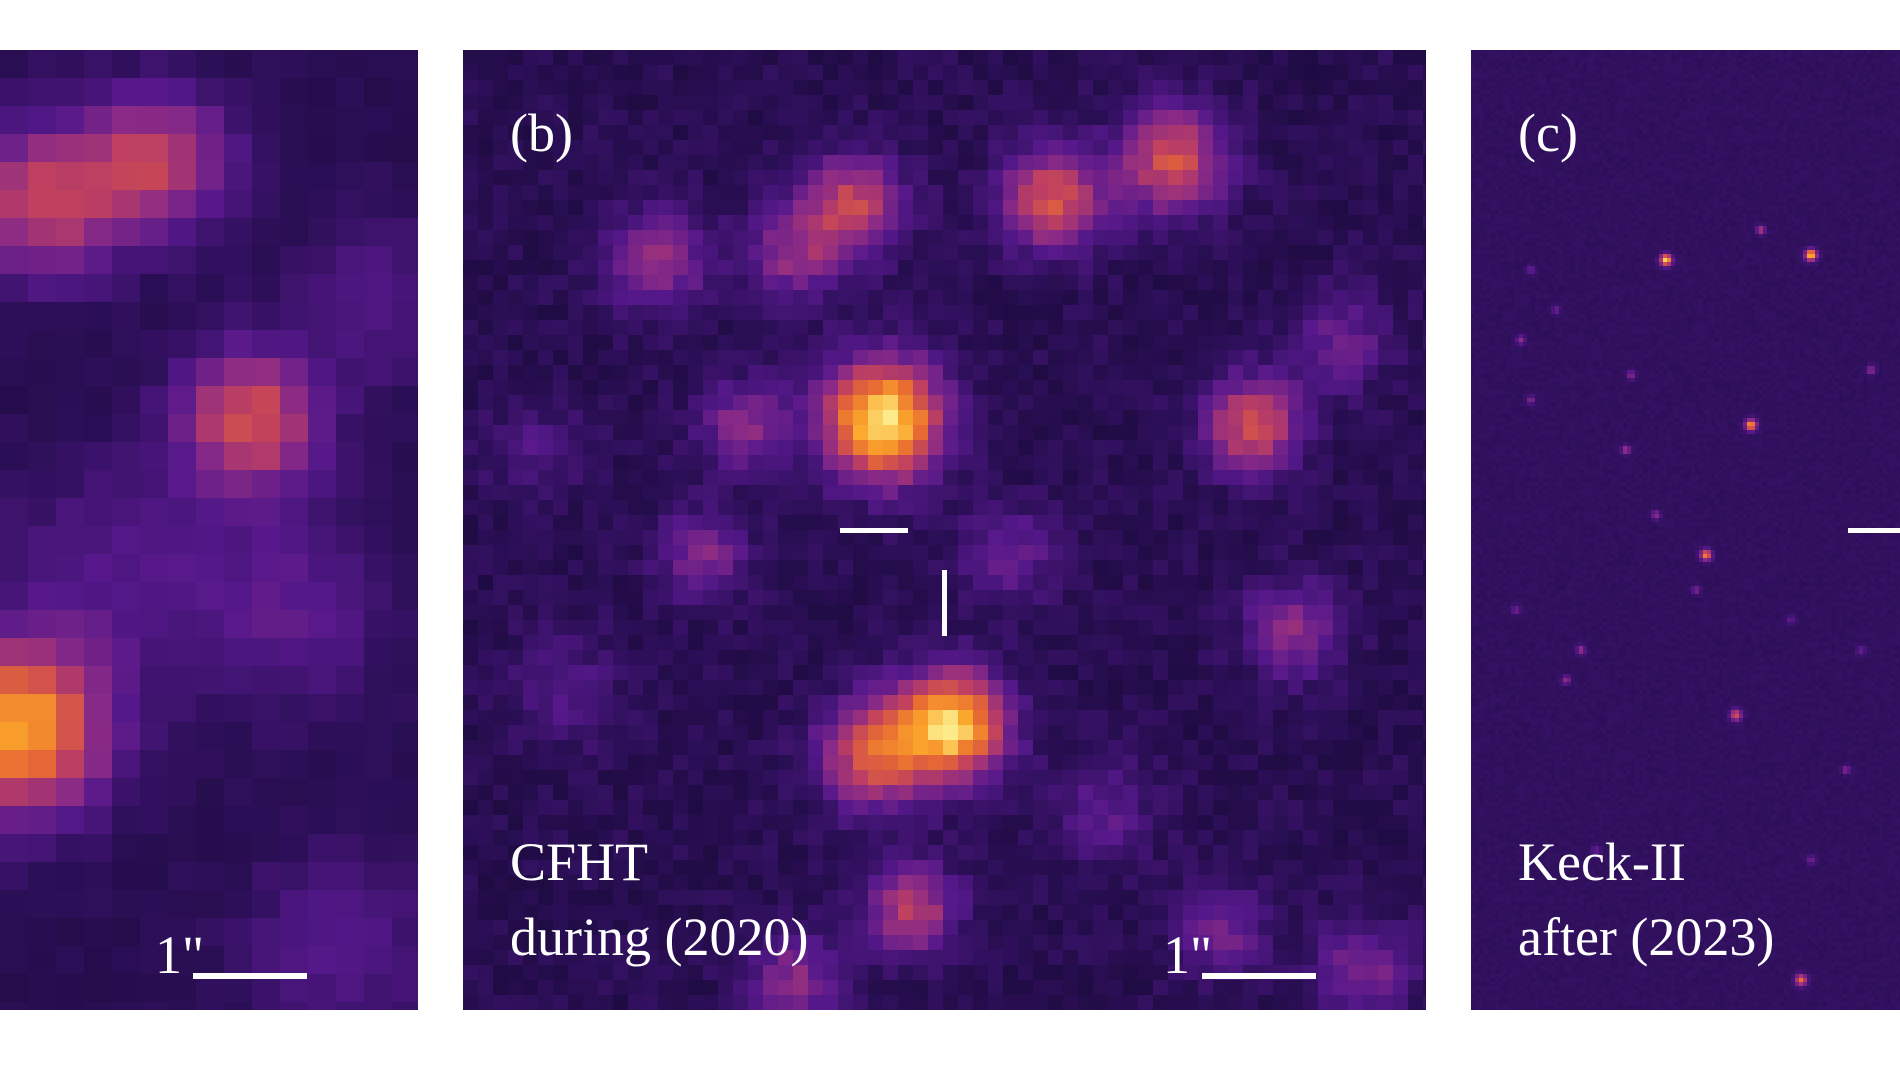 This screenshot has height=1069, width=1900. Describe the element at coordinates (944, 603) in the screenshot. I see `target-marker-vertical` at that location.